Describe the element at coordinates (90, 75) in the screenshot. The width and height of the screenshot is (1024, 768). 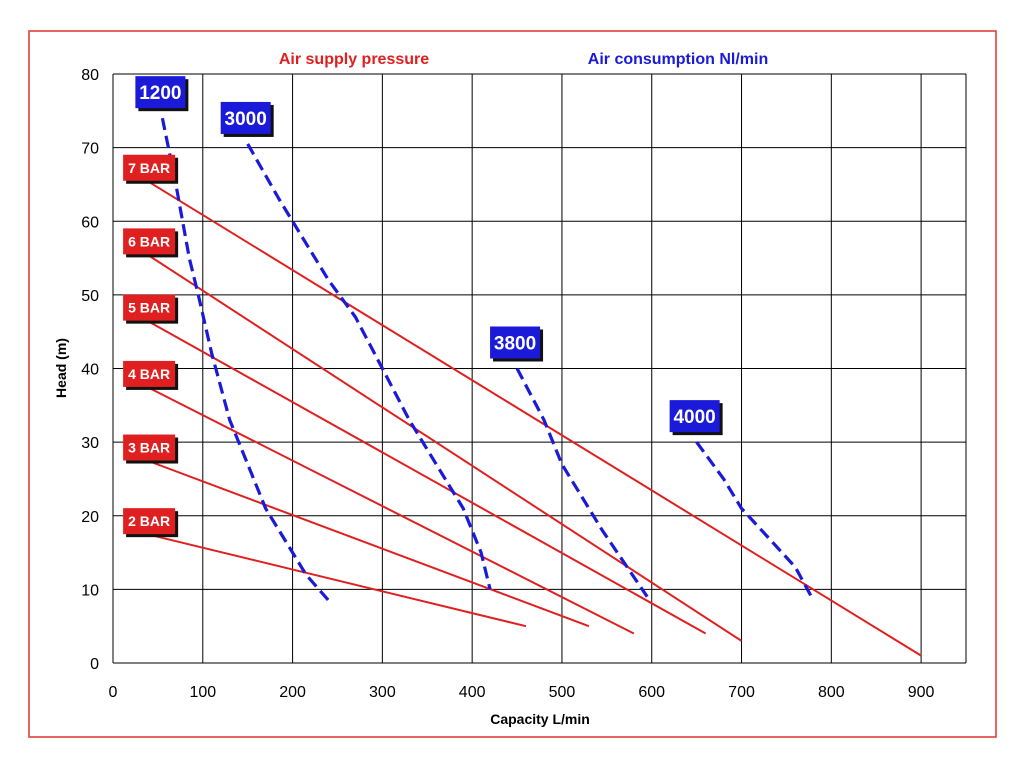
I see `y-tick-label: 80` at that location.